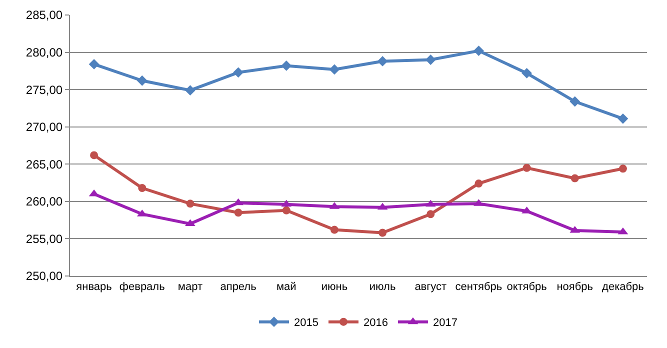  I want to click on y-tick-label: 285,00, so click(44, 15).